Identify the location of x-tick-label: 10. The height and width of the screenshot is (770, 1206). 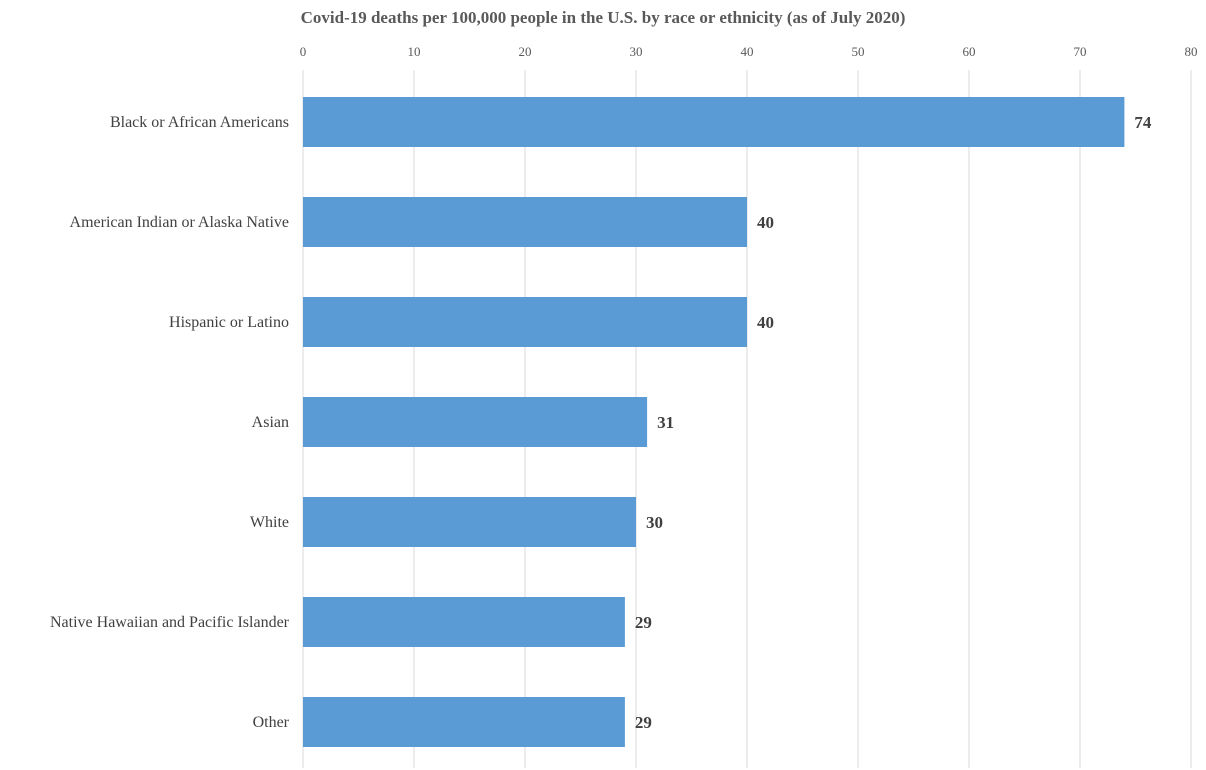
(414, 51).